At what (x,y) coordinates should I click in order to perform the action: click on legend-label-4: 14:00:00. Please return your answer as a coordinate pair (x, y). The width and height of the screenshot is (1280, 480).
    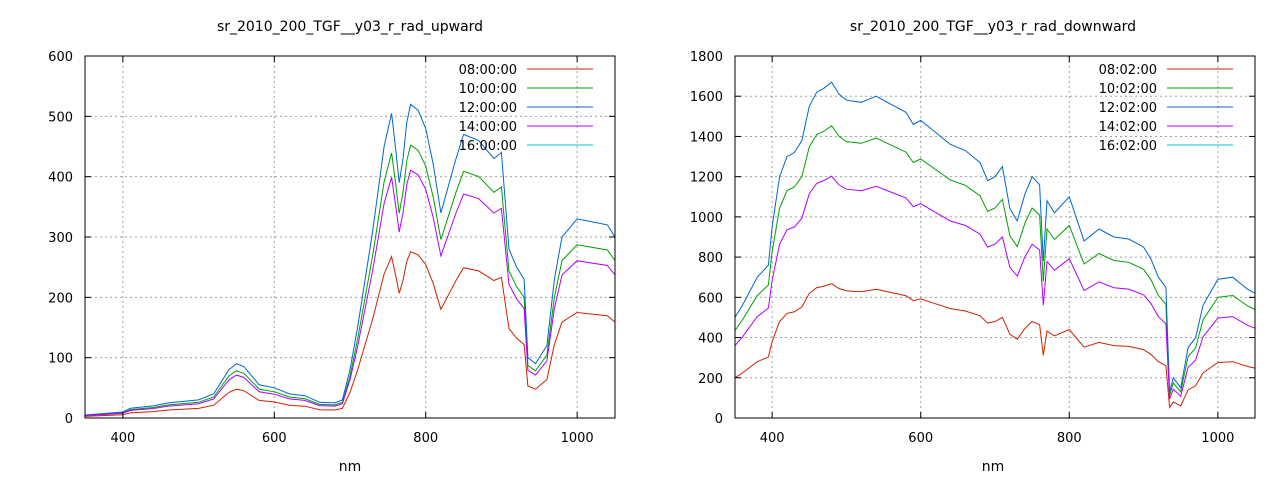
    Looking at the image, I should click on (488, 127).